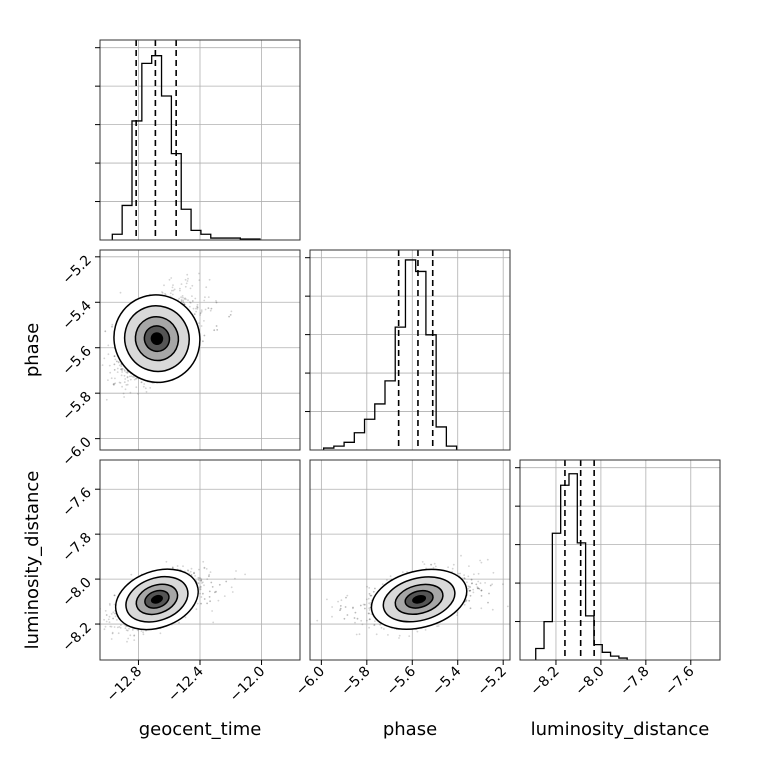 The width and height of the screenshot is (760, 760). What do you see at coordinates (76, 269) in the screenshot?
I see `y-tick-label-phase: −5.2` at bounding box center [76, 269].